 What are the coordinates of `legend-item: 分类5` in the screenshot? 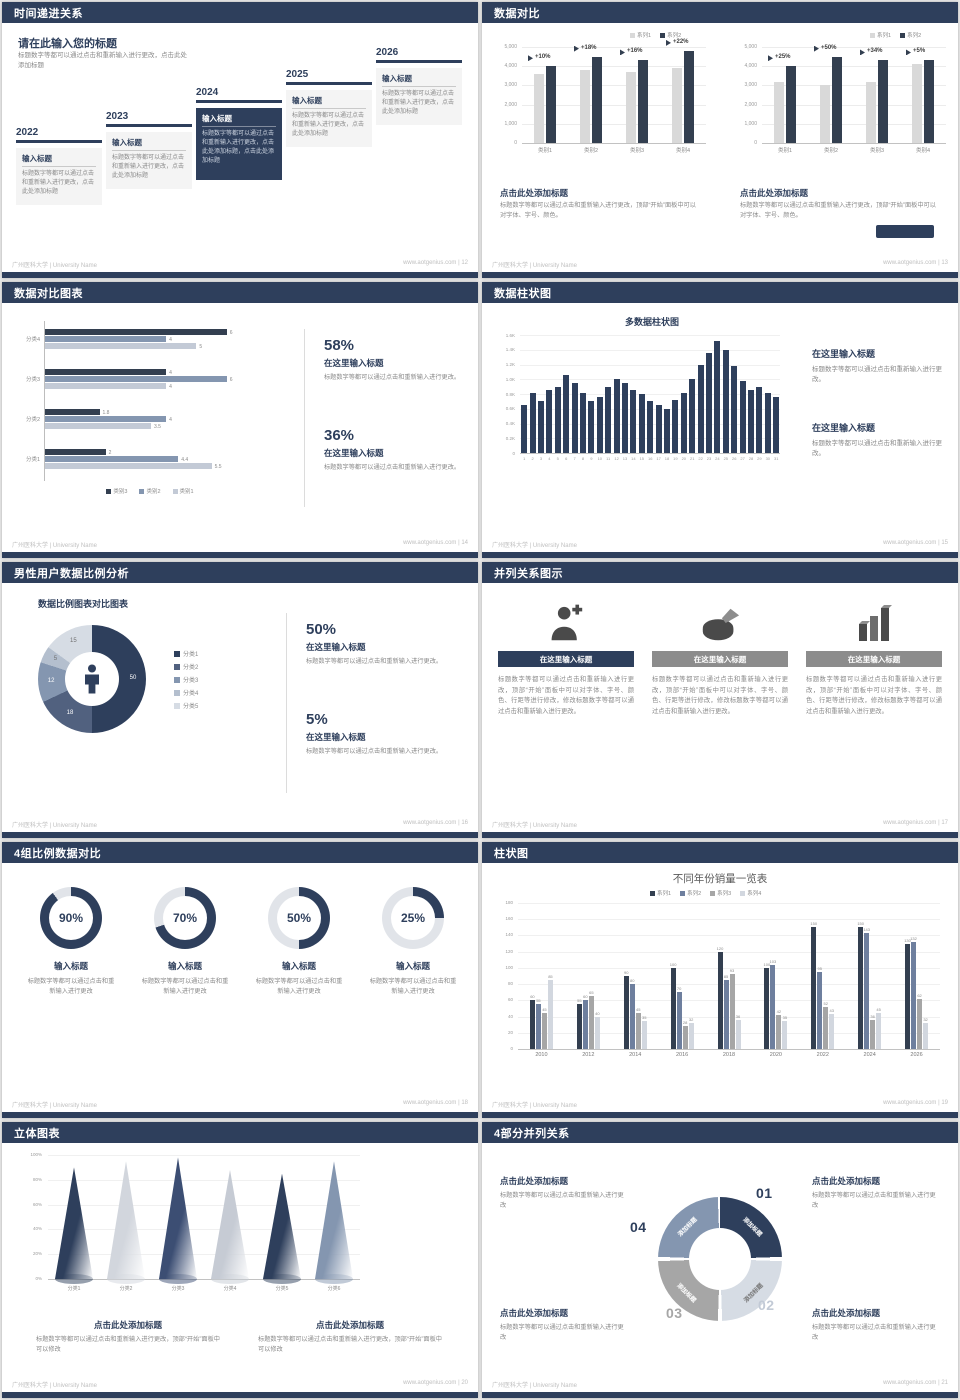 It's located at (186, 705).